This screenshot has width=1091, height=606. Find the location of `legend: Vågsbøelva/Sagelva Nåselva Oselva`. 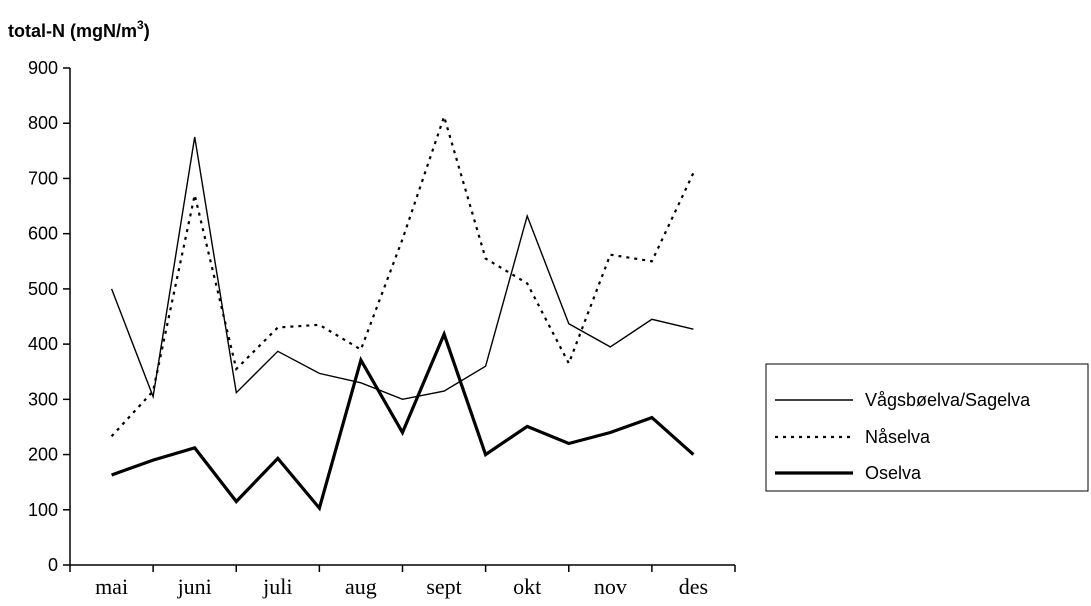

legend: Vågsbøelva/Sagelva Nåselva Oselva is located at coordinates (927, 427).